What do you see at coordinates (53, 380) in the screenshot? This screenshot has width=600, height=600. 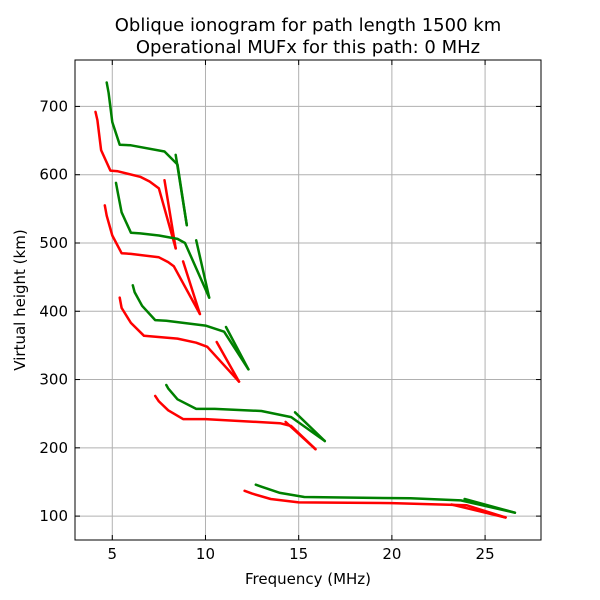 I see `y-tick-label: 300` at bounding box center [53, 380].